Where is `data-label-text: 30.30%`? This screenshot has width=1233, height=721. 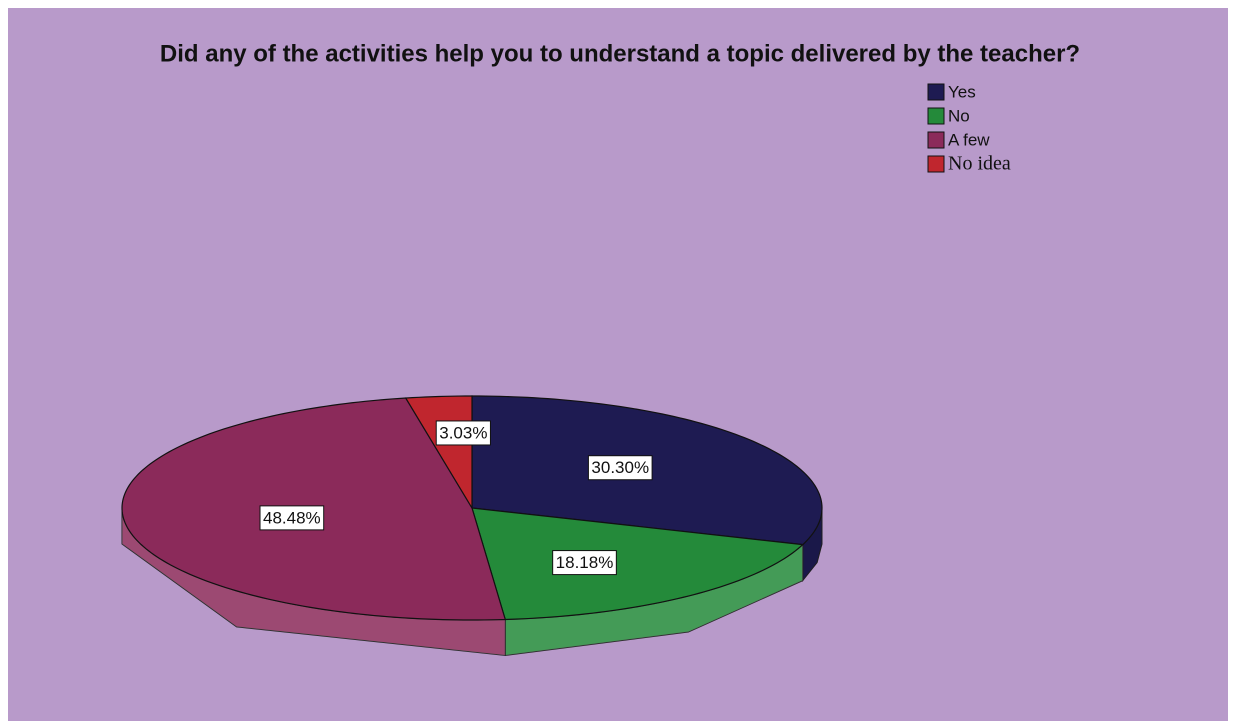
data-label-text: 30.30% is located at coordinates (620, 467).